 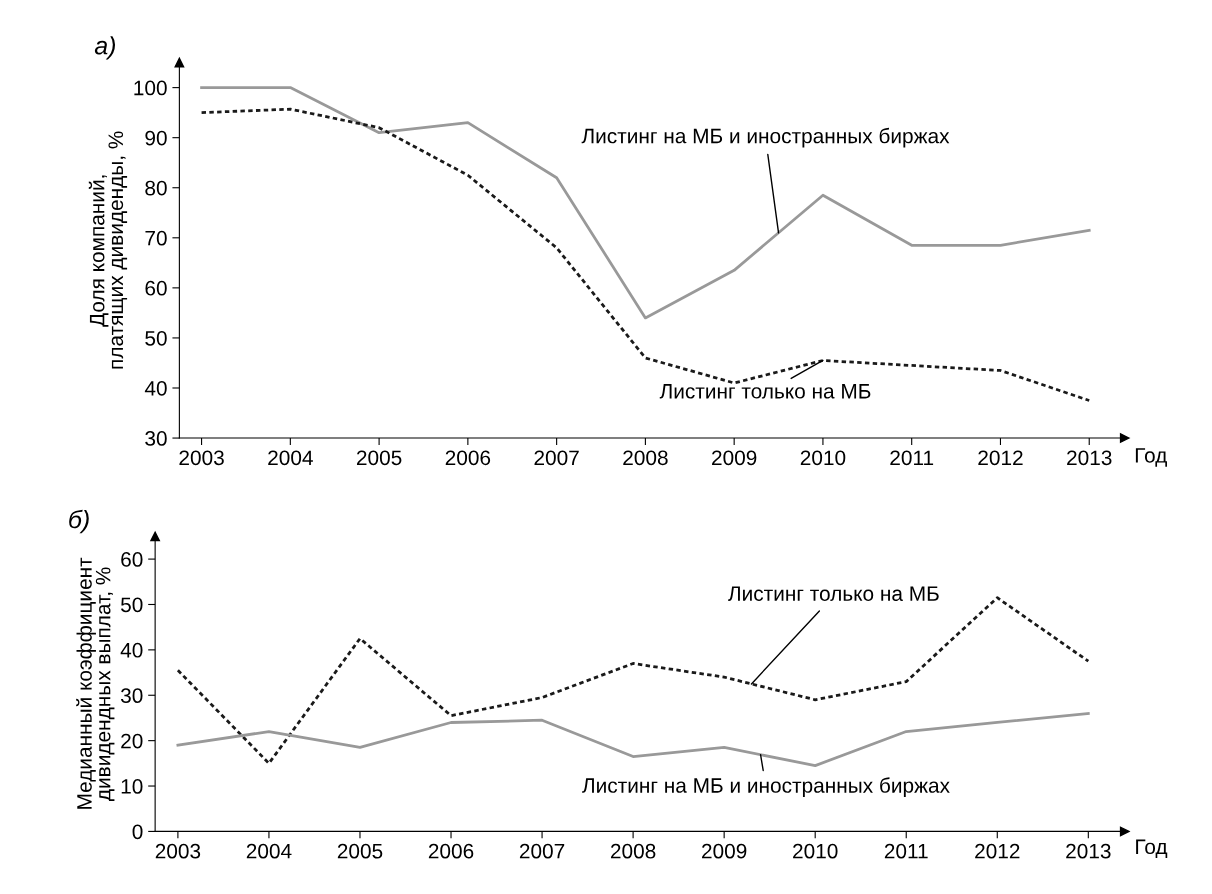 What do you see at coordinates (132, 741) in the screenshot?
I see `y-tick-label: 20` at bounding box center [132, 741].